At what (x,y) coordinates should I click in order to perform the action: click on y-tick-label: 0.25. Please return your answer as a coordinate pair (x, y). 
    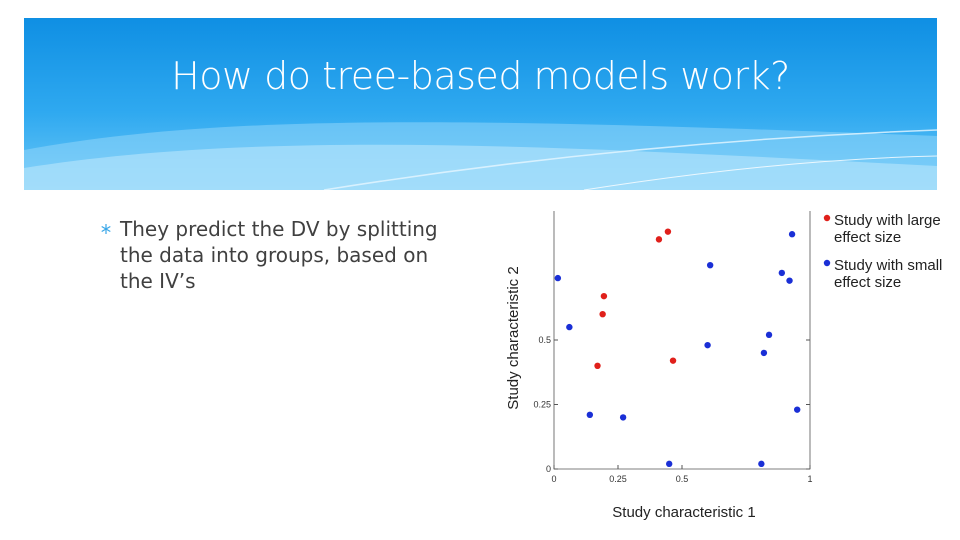
    Looking at the image, I should click on (542, 405).